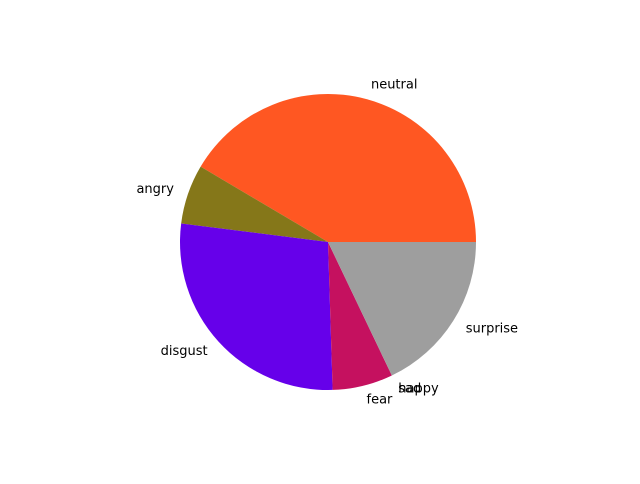  Describe the element at coordinates (402, 309) in the screenshot. I see `pie-slice-surprise` at that location.